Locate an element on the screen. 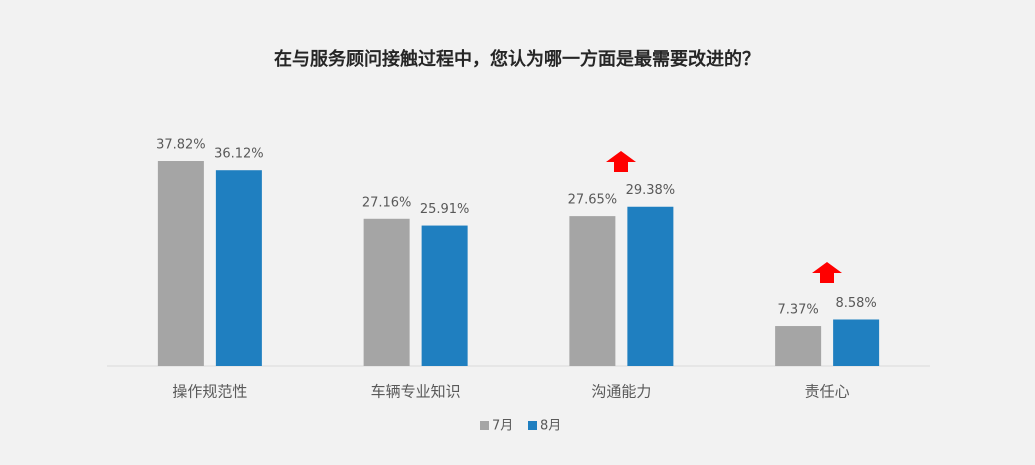  chart-title: 在与服务顾问接触过程中，您认为哪一方面是最需要改进的？ is located at coordinates (517, 59).